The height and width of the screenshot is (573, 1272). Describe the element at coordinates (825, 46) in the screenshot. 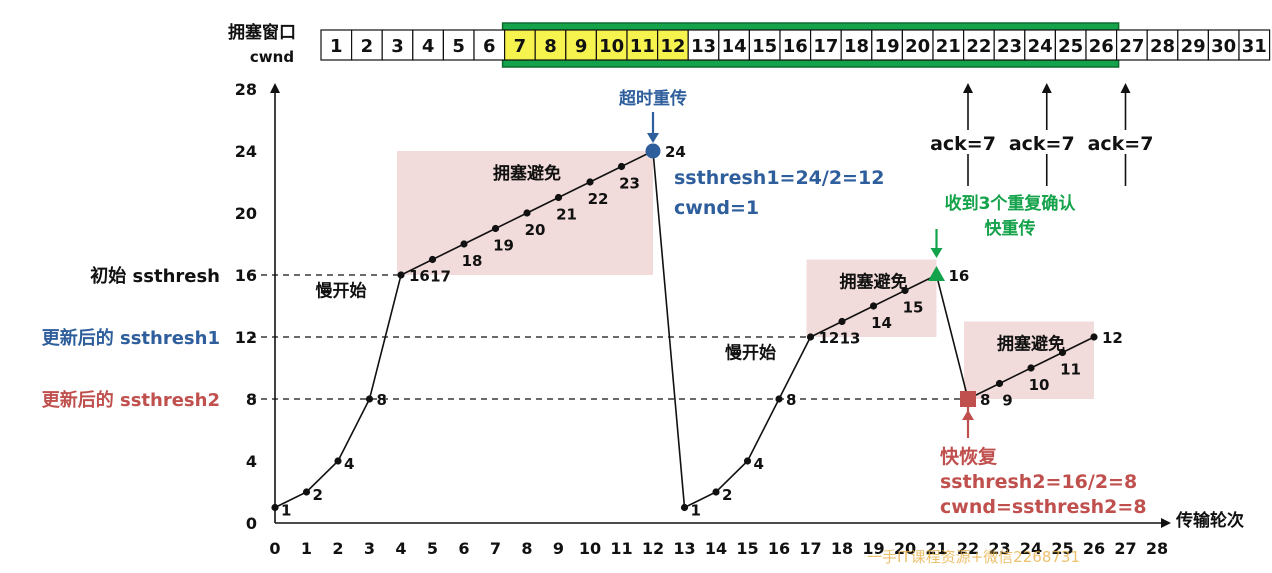

I see `window-cell-label: 17` at that location.